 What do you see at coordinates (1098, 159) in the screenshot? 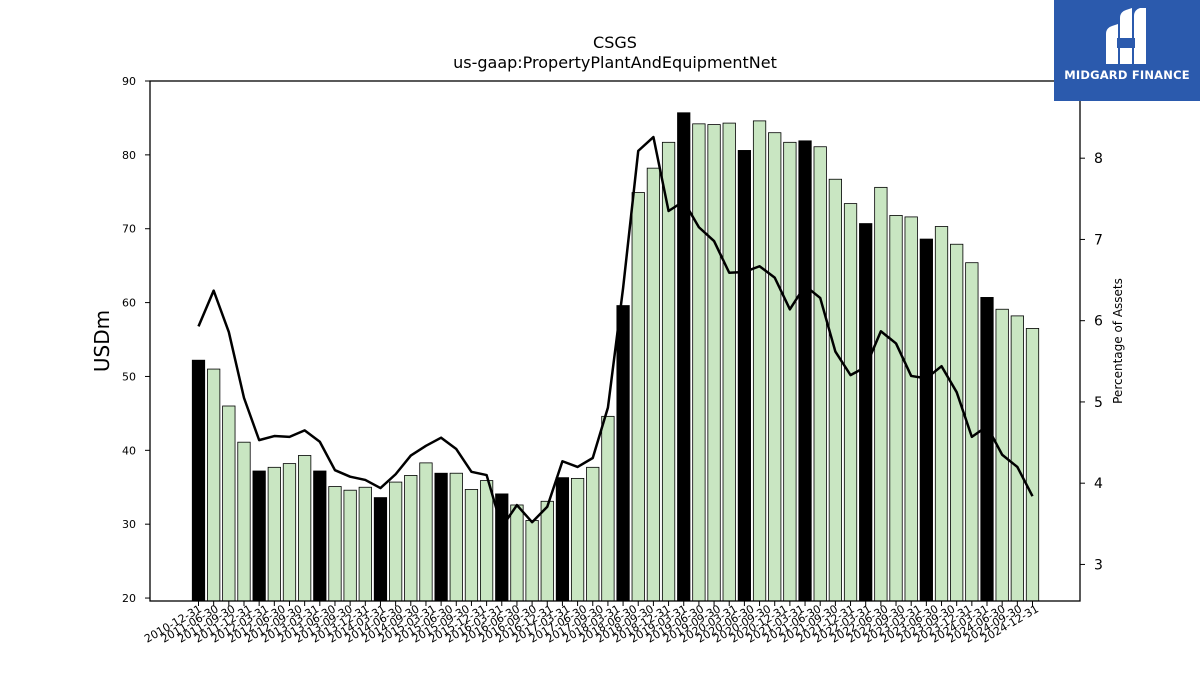
I see `y2-tick-label: 8` at bounding box center [1098, 159].